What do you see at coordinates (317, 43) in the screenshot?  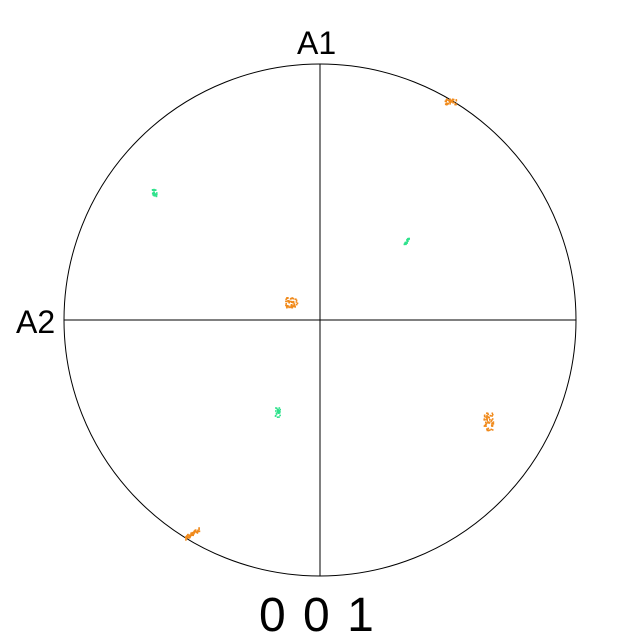 I see `axis-label-top: A1` at bounding box center [317, 43].